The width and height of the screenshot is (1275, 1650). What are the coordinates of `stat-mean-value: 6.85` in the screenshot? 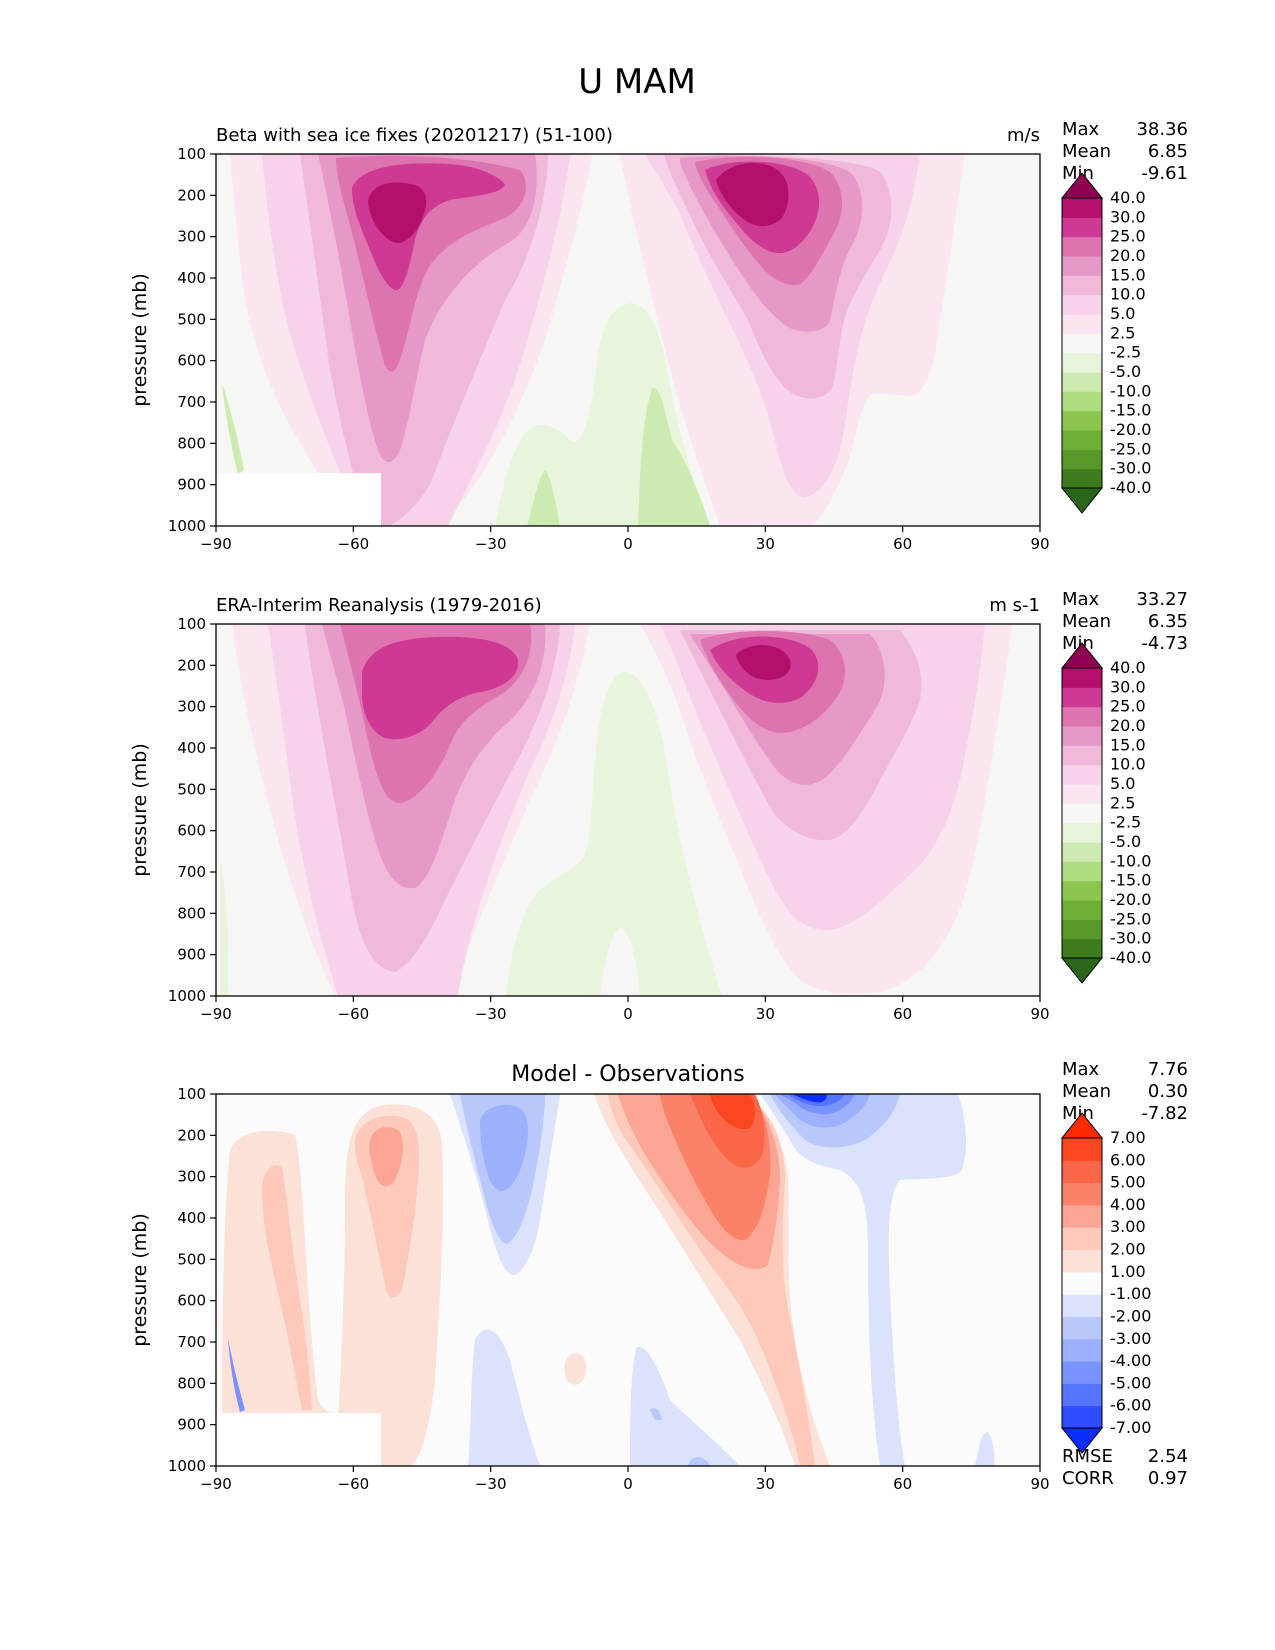 It's located at (1168, 151).